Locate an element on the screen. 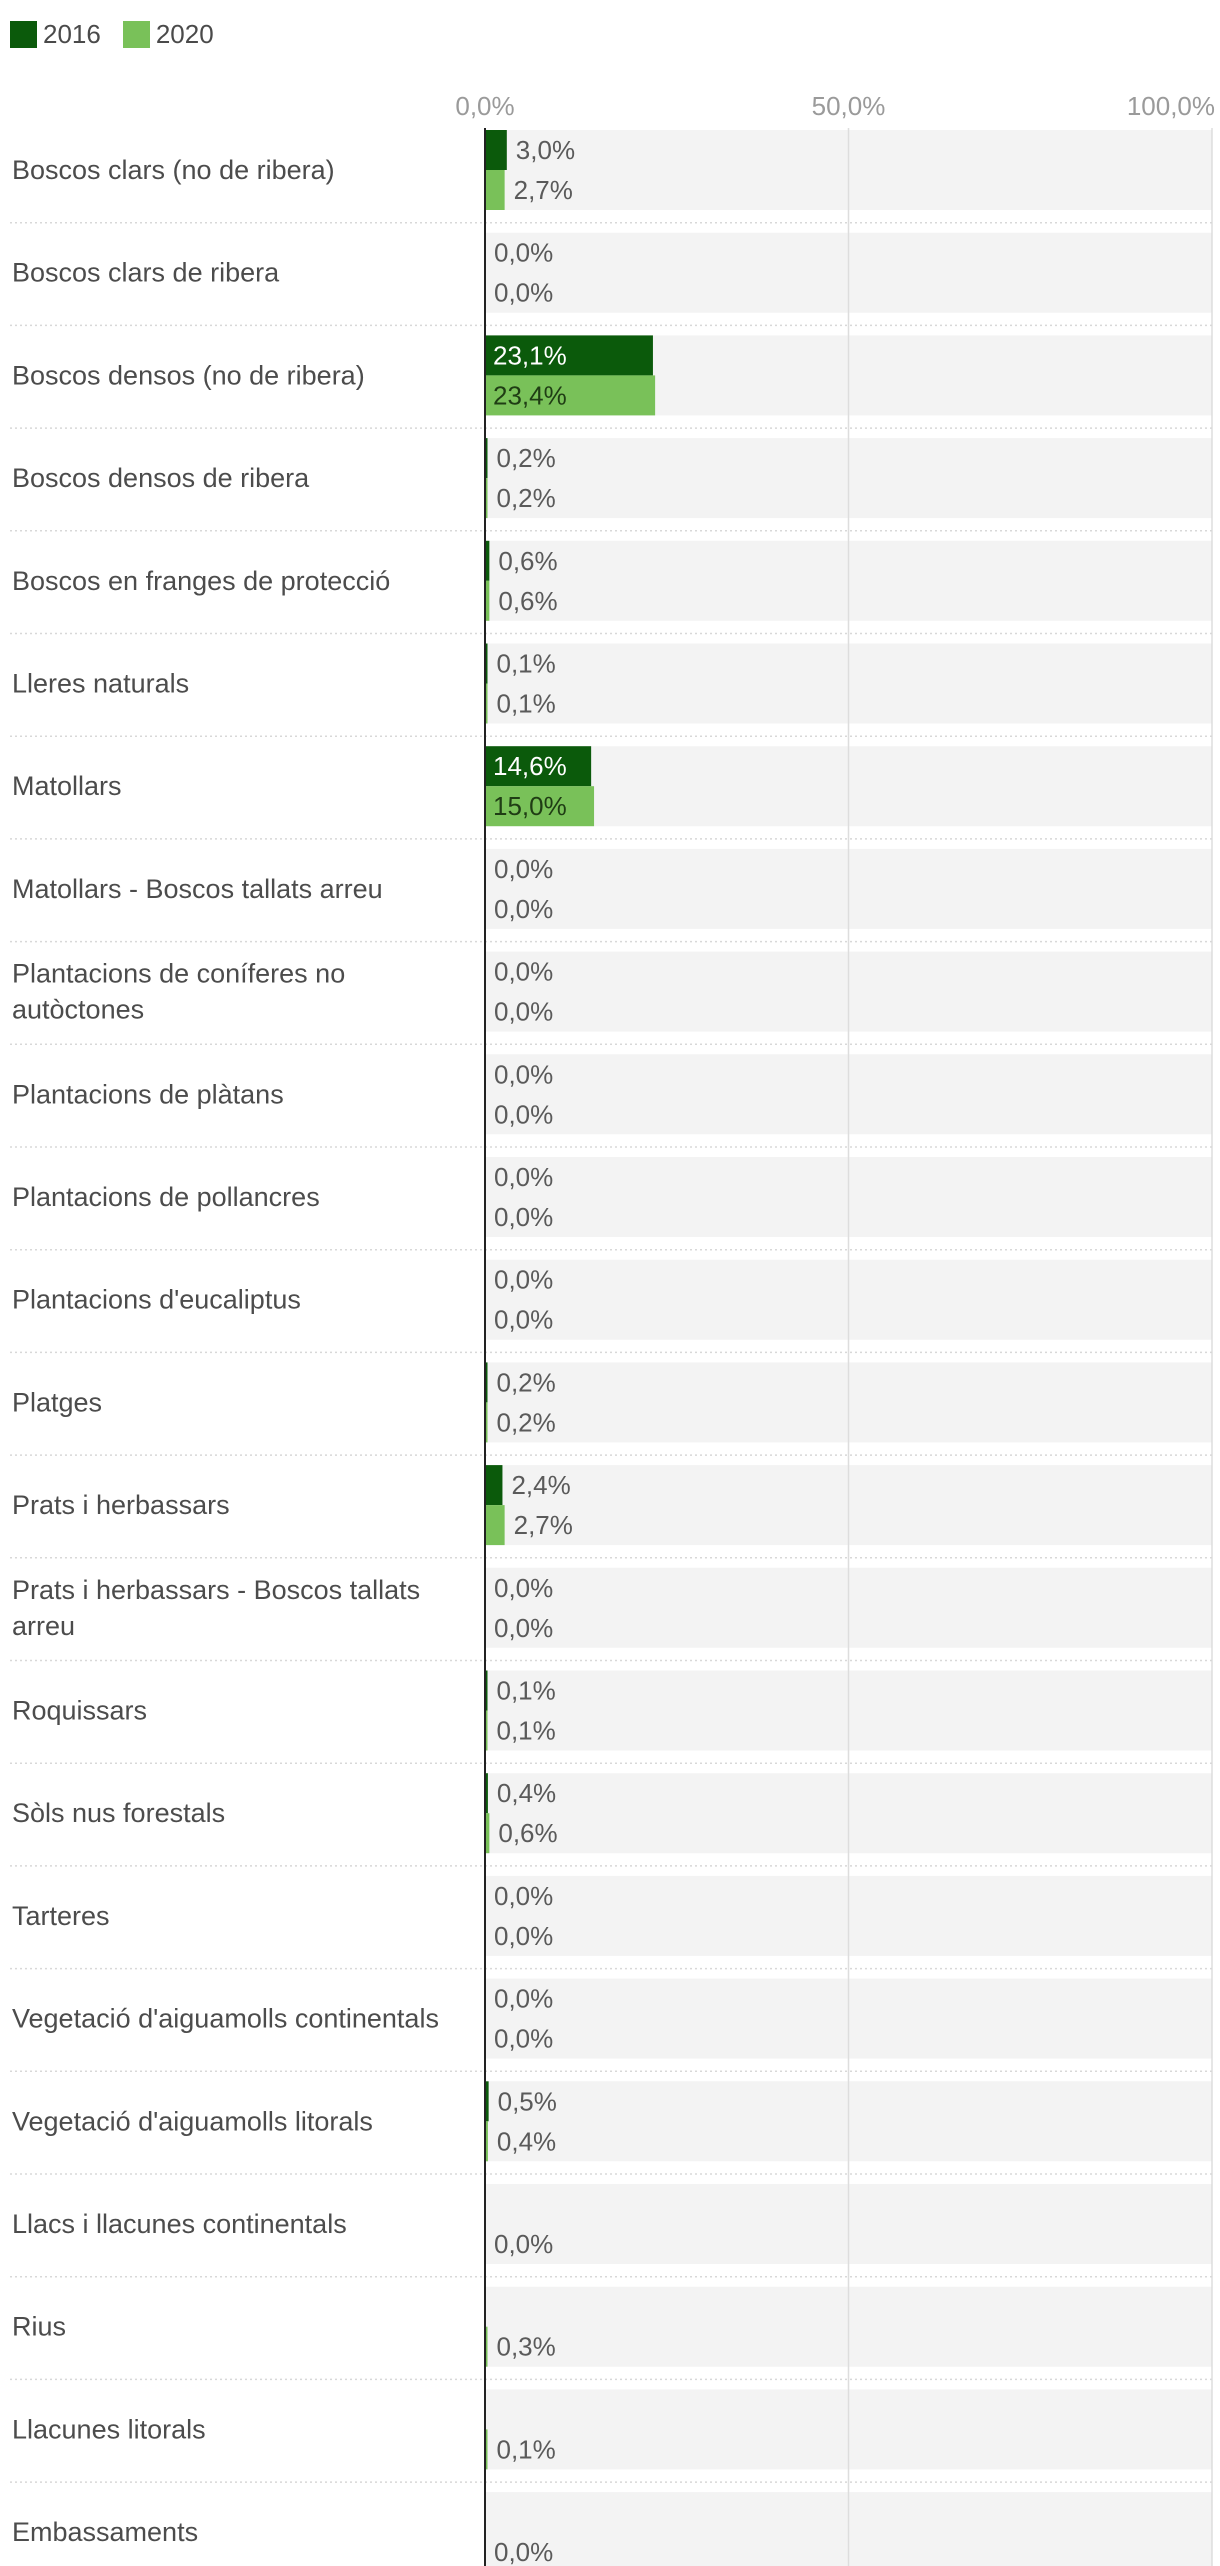 Image resolution: width=1220 pixels, height=2566 pixels. value-label-2016: 23,1% is located at coordinates (530, 355).